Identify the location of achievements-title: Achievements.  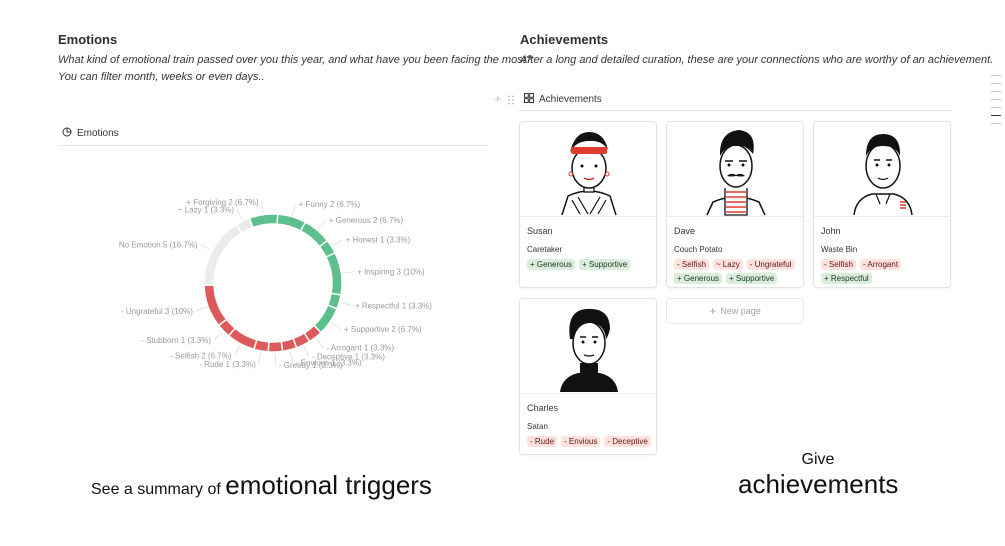
(564, 39).